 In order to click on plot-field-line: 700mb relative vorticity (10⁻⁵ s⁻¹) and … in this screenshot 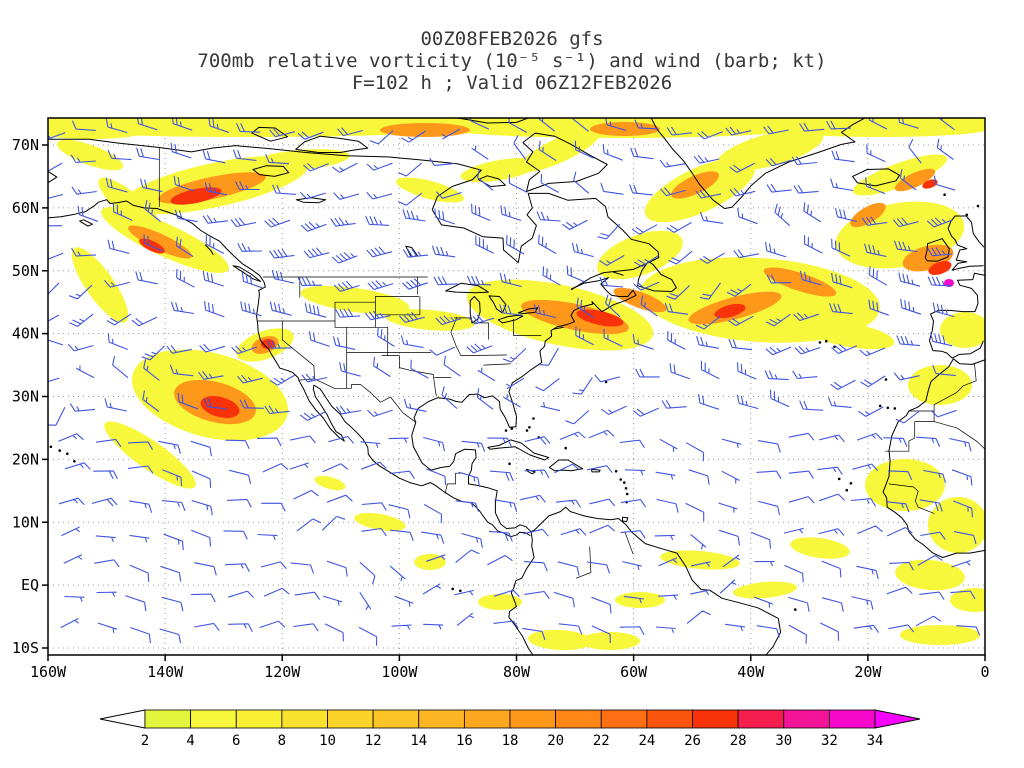, I will do `click(512, 61)`.